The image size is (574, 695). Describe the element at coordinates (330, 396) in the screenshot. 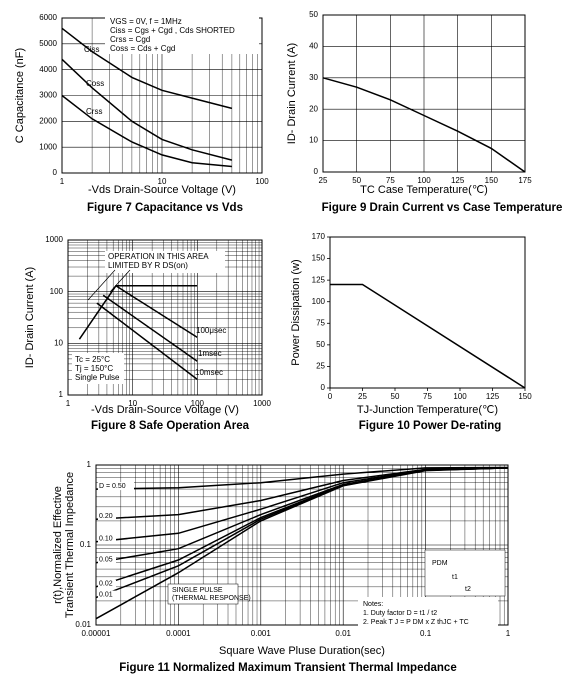

I see `x-tick-label: 0` at that location.